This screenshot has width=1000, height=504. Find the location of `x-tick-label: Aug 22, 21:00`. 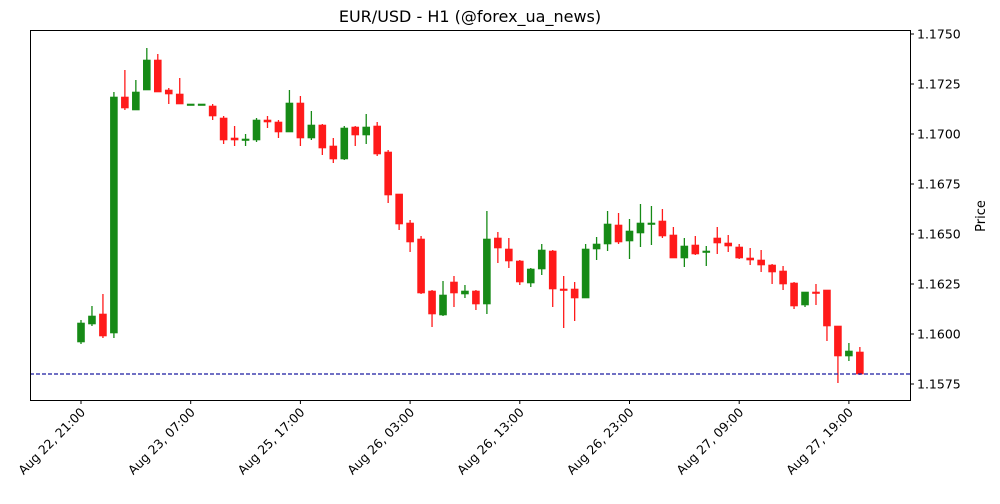

x-tick-label: Aug 22, 21:00 is located at coordinates (51, 440).